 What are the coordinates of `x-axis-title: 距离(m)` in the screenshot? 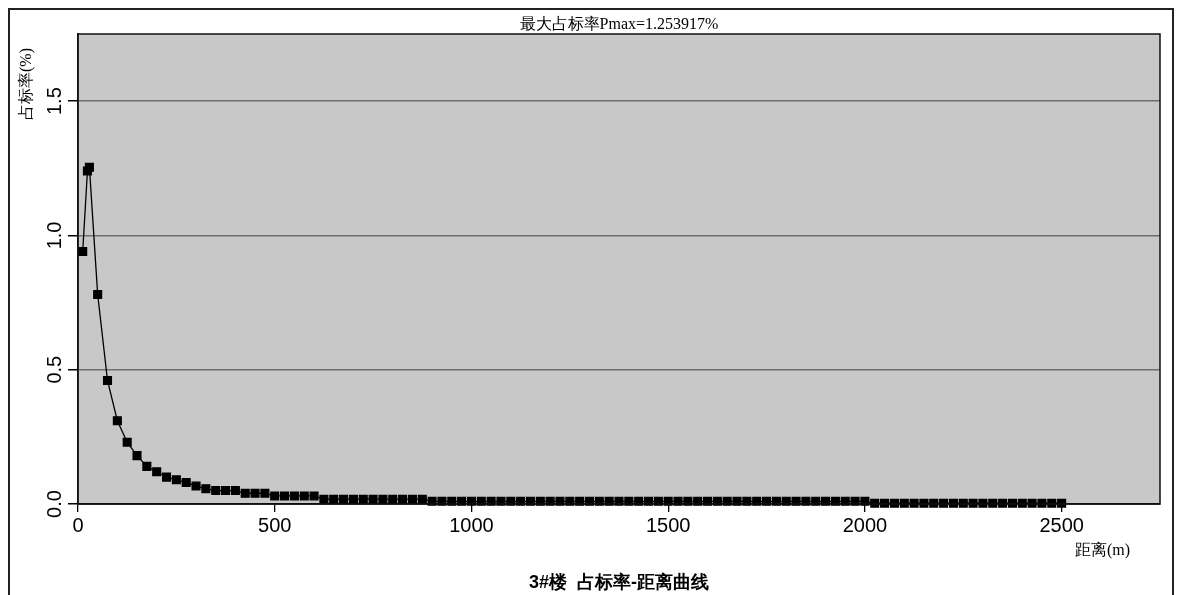 It's located at (1102, 550).